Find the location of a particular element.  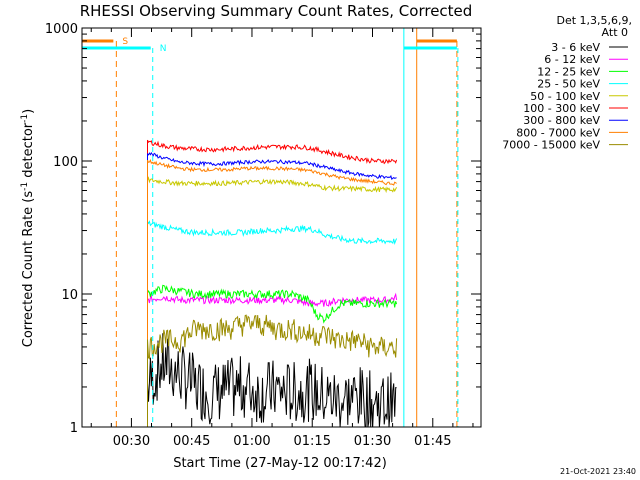

legend-header: Det 1,3,5,6,9, is located at coordinates (594, 20).